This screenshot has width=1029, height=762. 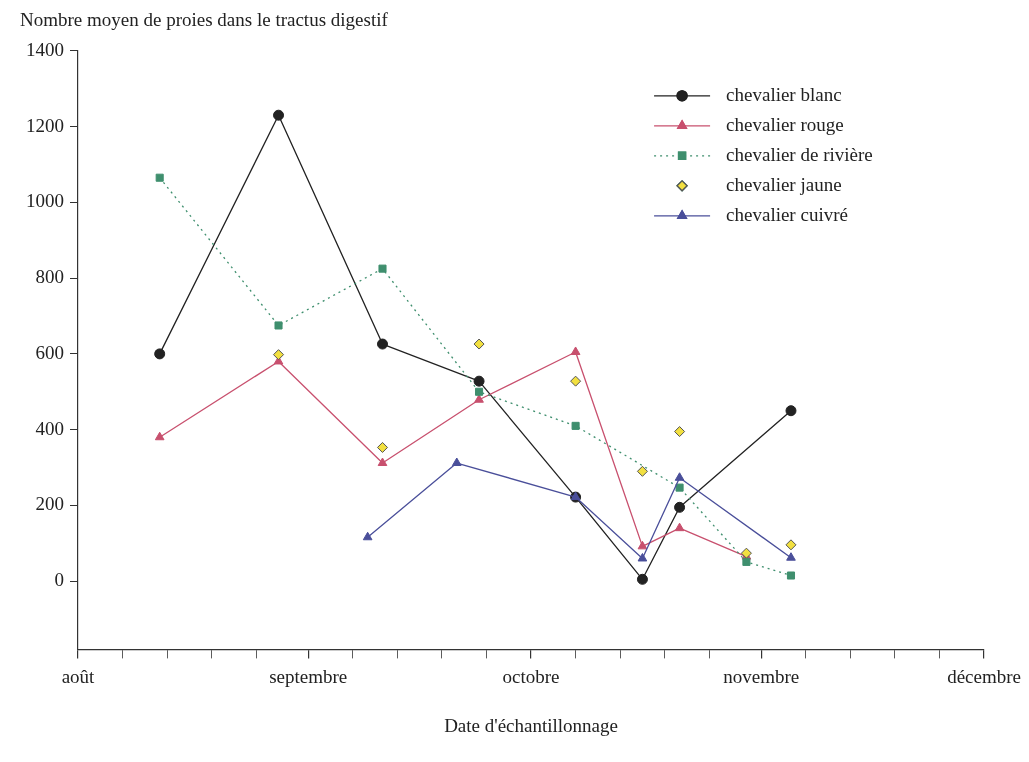 What do you see at coordinates (761, 676) in the screenshot?
I see `x-tick-label: novembre` at bounding box center [761, 676].